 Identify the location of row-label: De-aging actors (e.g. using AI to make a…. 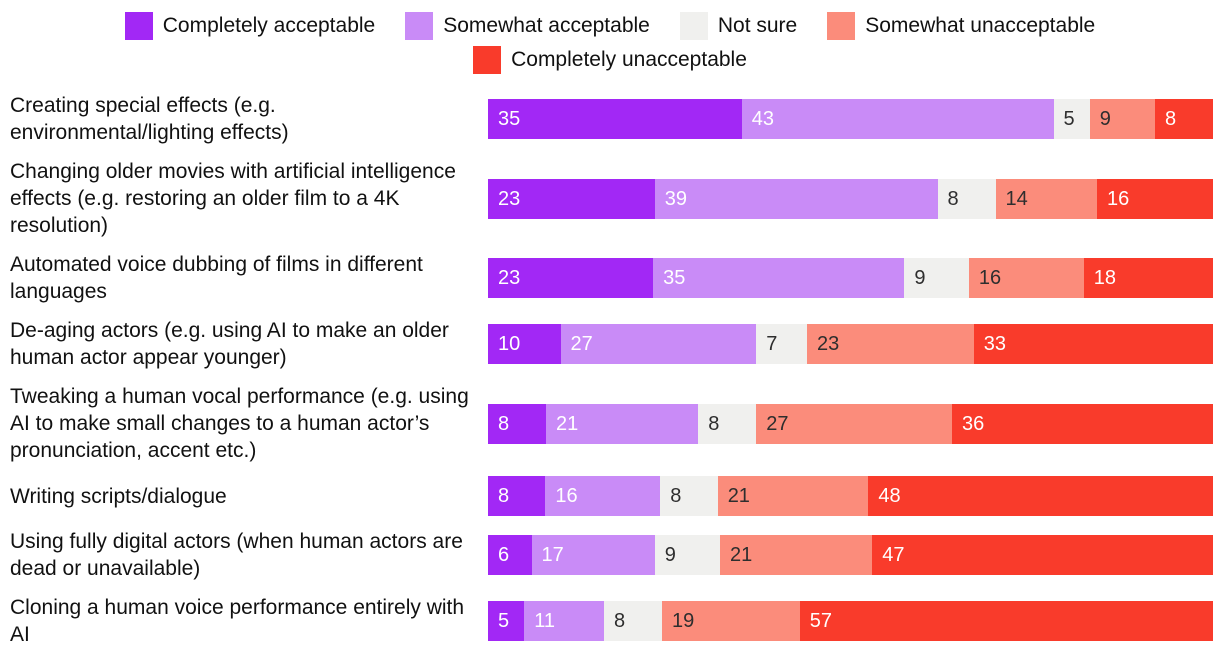
(229, 344).